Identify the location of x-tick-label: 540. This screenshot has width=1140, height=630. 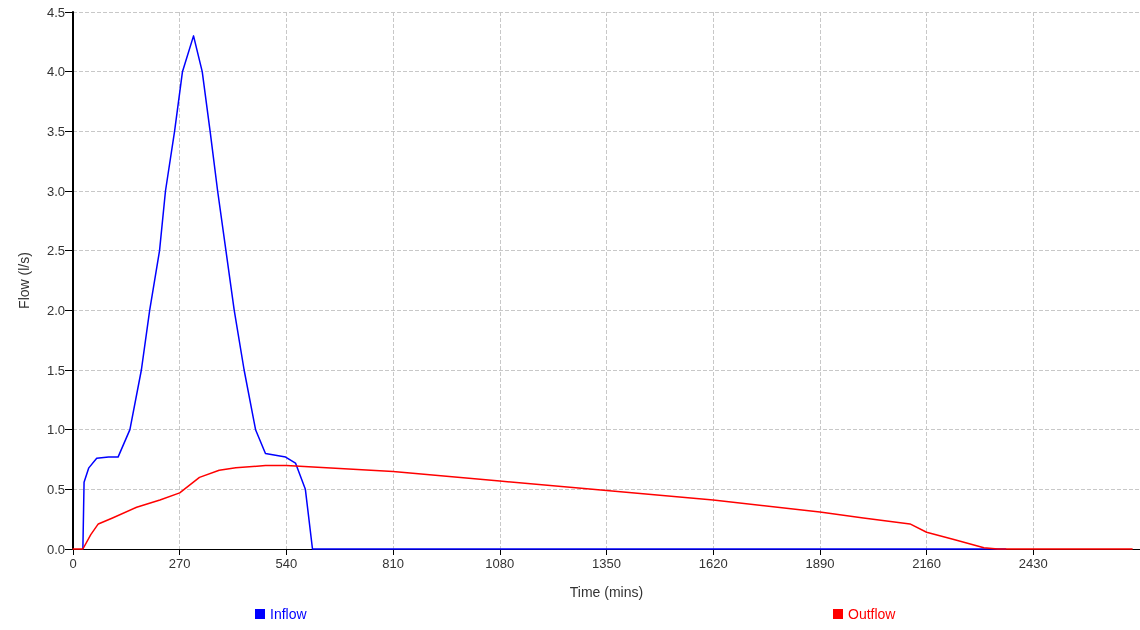
(286, 563).